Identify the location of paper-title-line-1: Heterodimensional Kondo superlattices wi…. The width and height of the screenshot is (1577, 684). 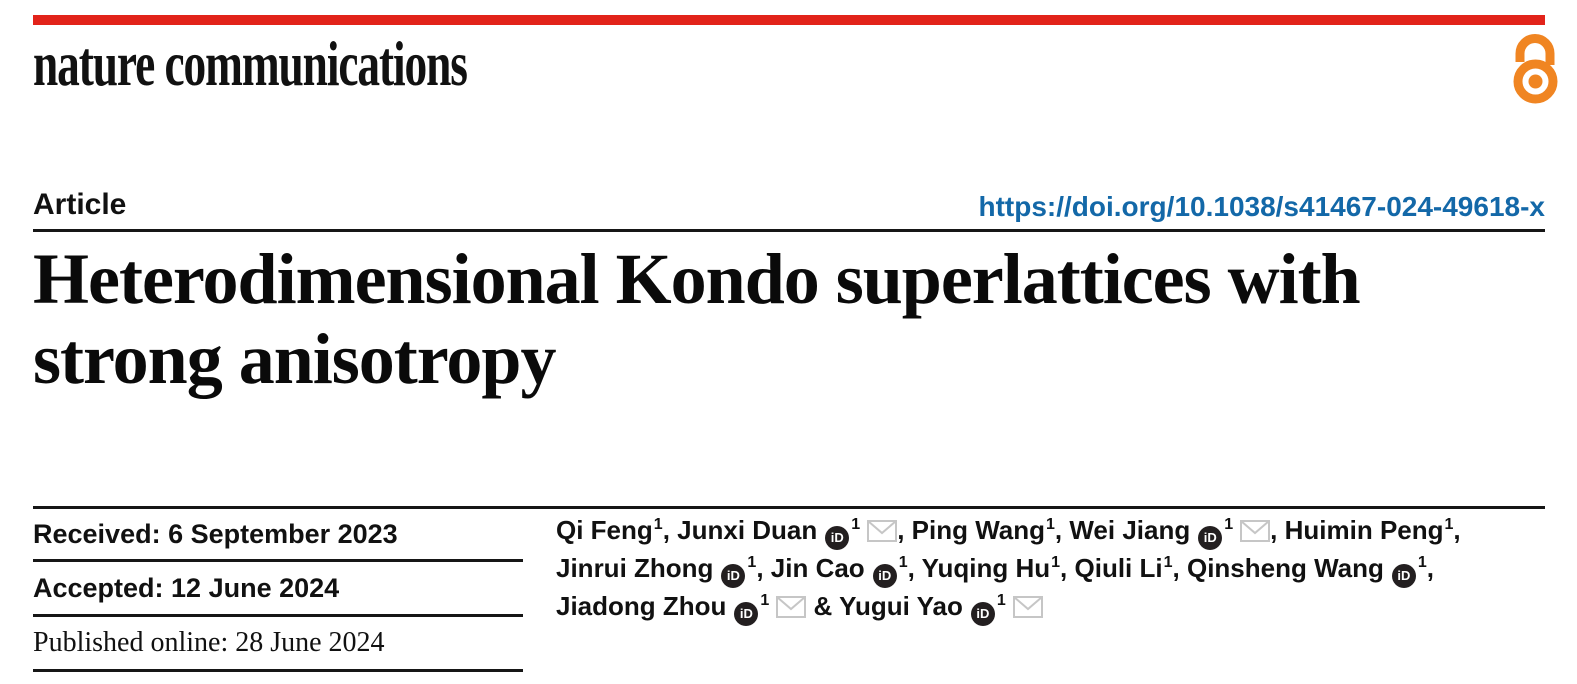
(697, 279).